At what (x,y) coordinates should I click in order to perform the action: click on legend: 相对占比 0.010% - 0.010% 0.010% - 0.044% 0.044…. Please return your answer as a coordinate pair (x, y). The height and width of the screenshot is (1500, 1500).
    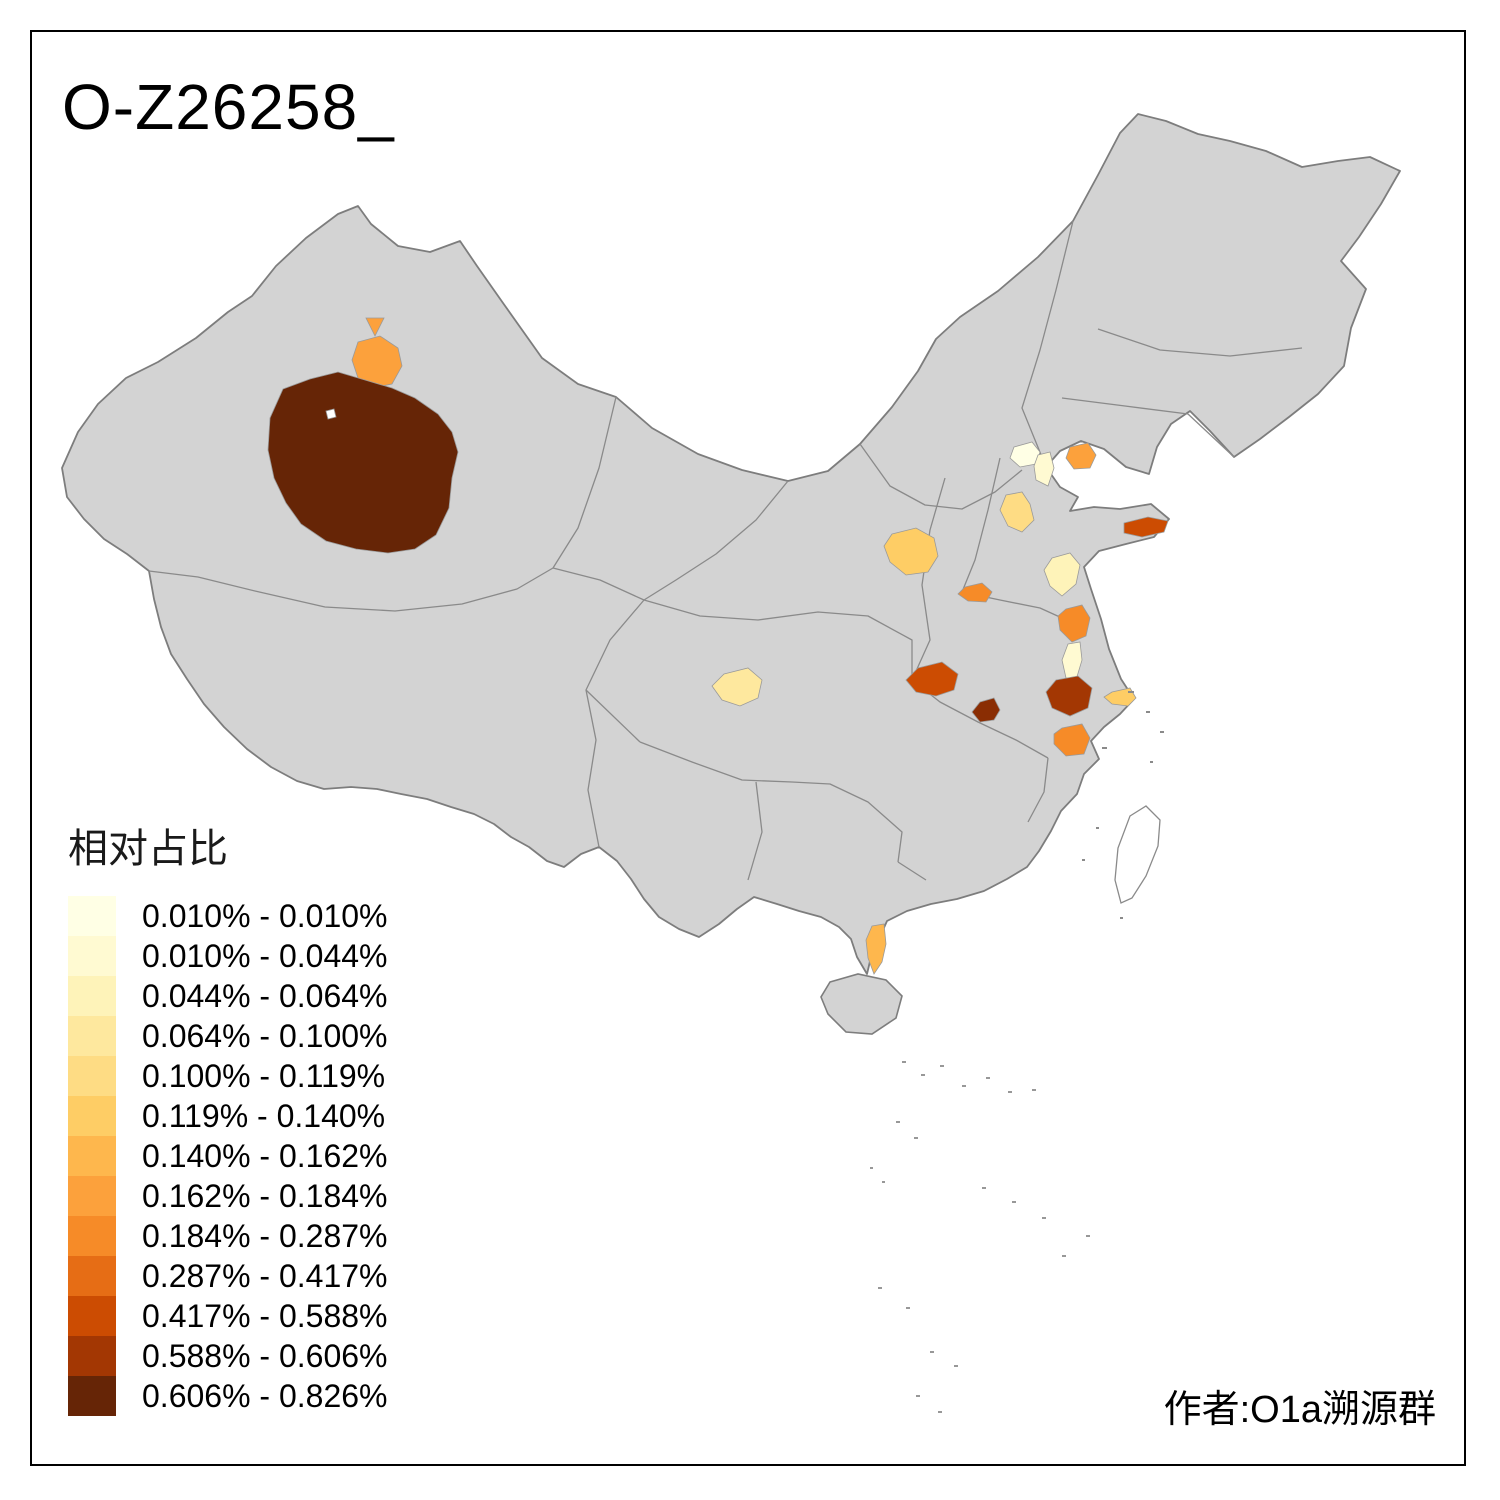
    Looking at the image, I should click on (228, 1116).